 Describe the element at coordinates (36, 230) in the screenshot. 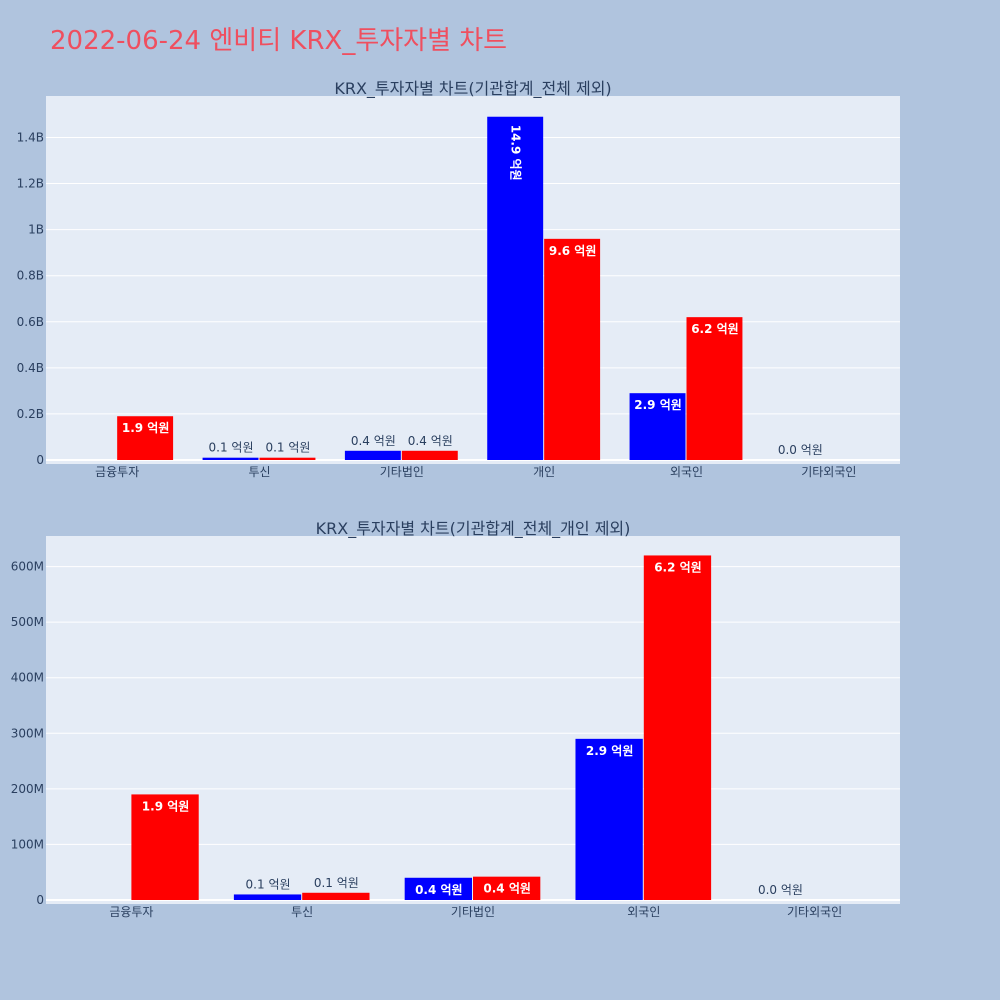

I see `y-tick-label: 1B` at that location.